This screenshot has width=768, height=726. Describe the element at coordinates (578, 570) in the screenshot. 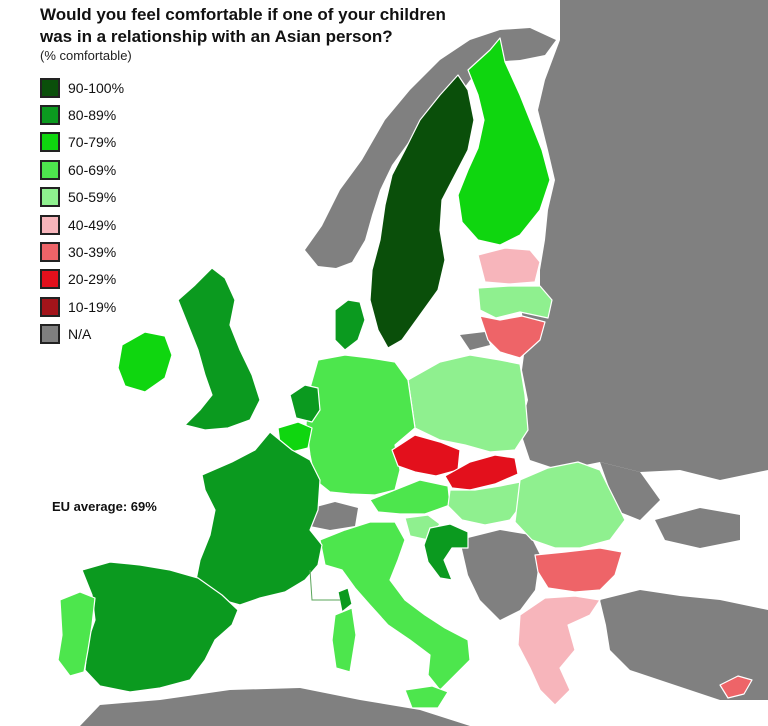

I see `country-bulgaria` at that location.